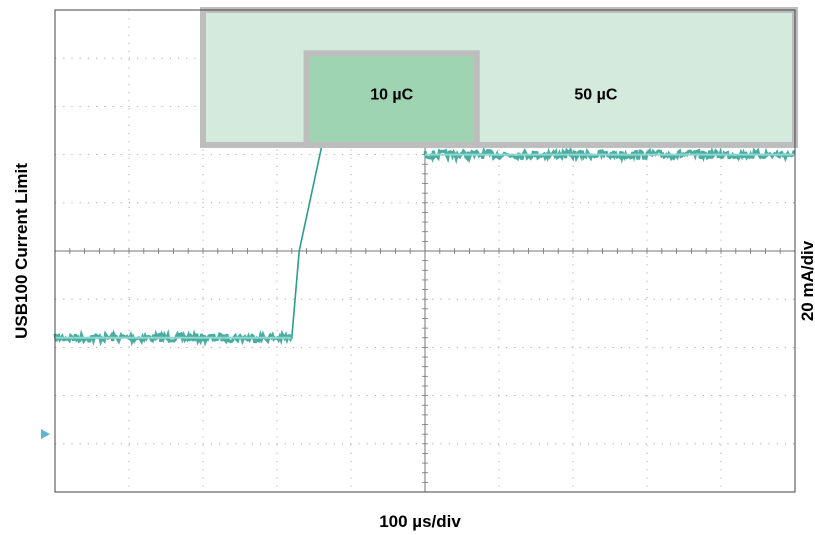  I want to click on ground-marker, so click(45, 434).